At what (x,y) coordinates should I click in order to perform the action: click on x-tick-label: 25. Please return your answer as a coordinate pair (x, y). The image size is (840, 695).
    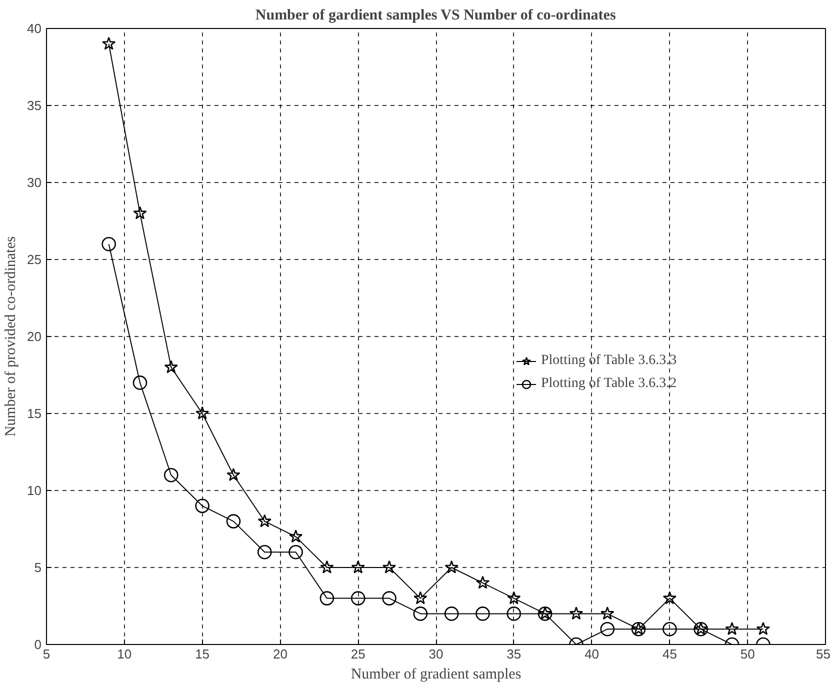
    Looking at the image, I should click on (358, 654).